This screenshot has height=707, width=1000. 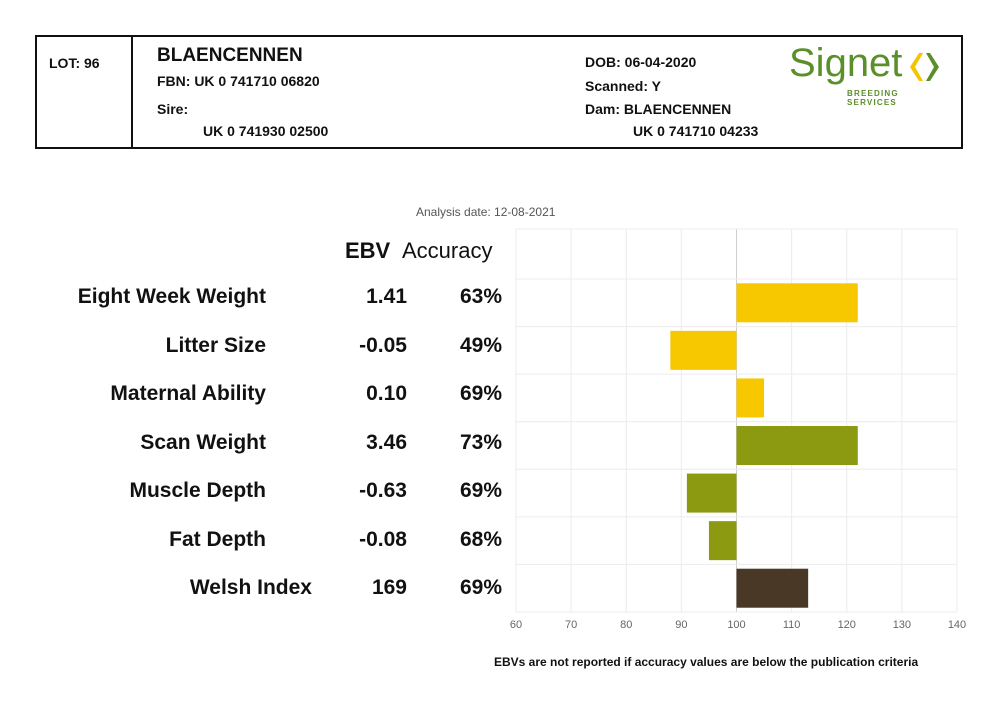 What do you see at coordinates (74, 63) in the screenshot?
I see `lot-number: LOT: 96` at bounding box center [74, 63].